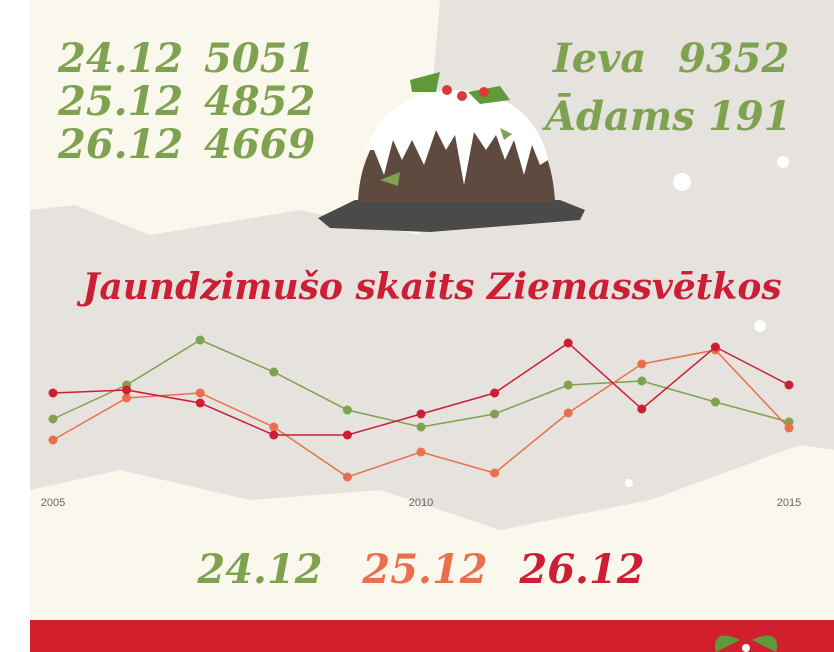 The image size is (834, 652). Describe the element at coordinates (733, 58) in the screenshot. I see `name-count: 9352` at that location.